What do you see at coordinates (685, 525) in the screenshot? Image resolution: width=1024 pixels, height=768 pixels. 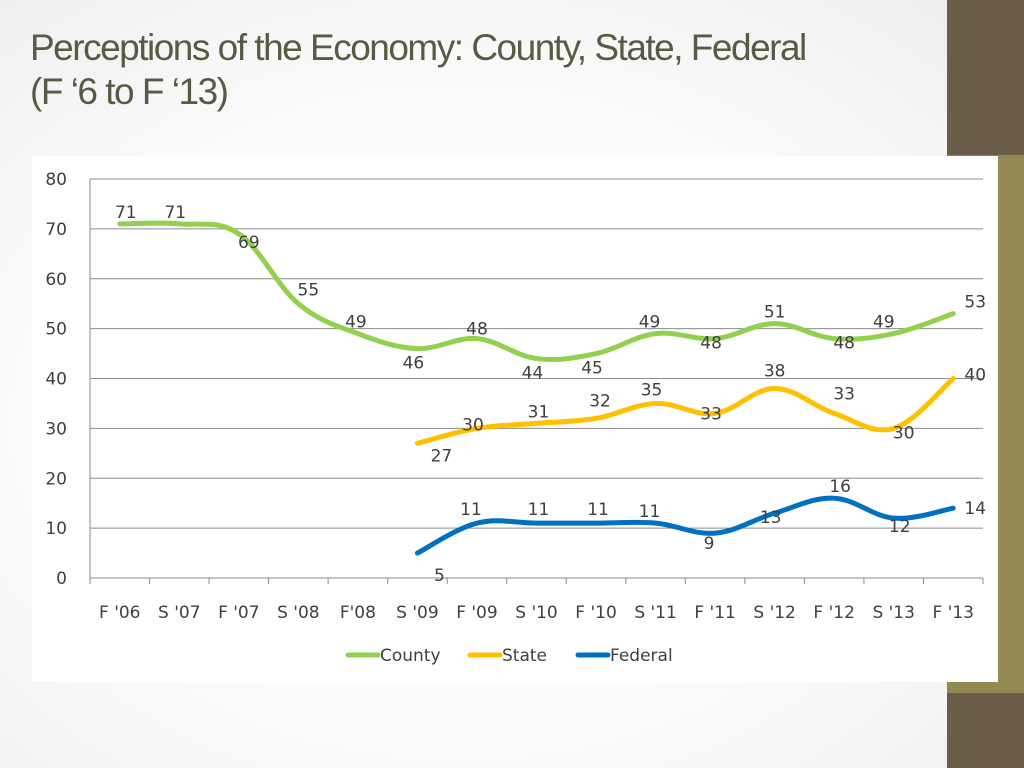 I see `series-line-federal` at bounding box center [685, 525].